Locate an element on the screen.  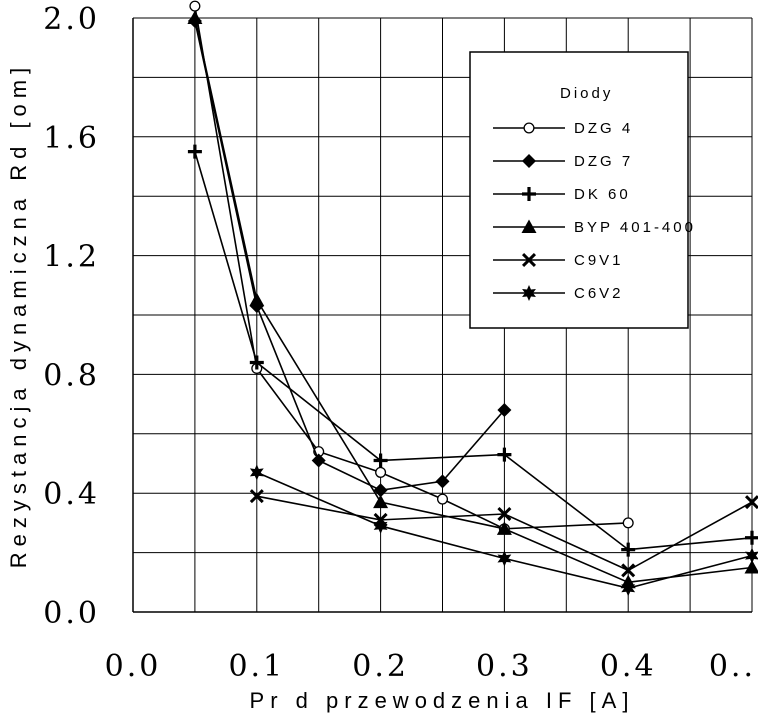
y-tick-label: 1.6 is located at coordinates (71, 138).